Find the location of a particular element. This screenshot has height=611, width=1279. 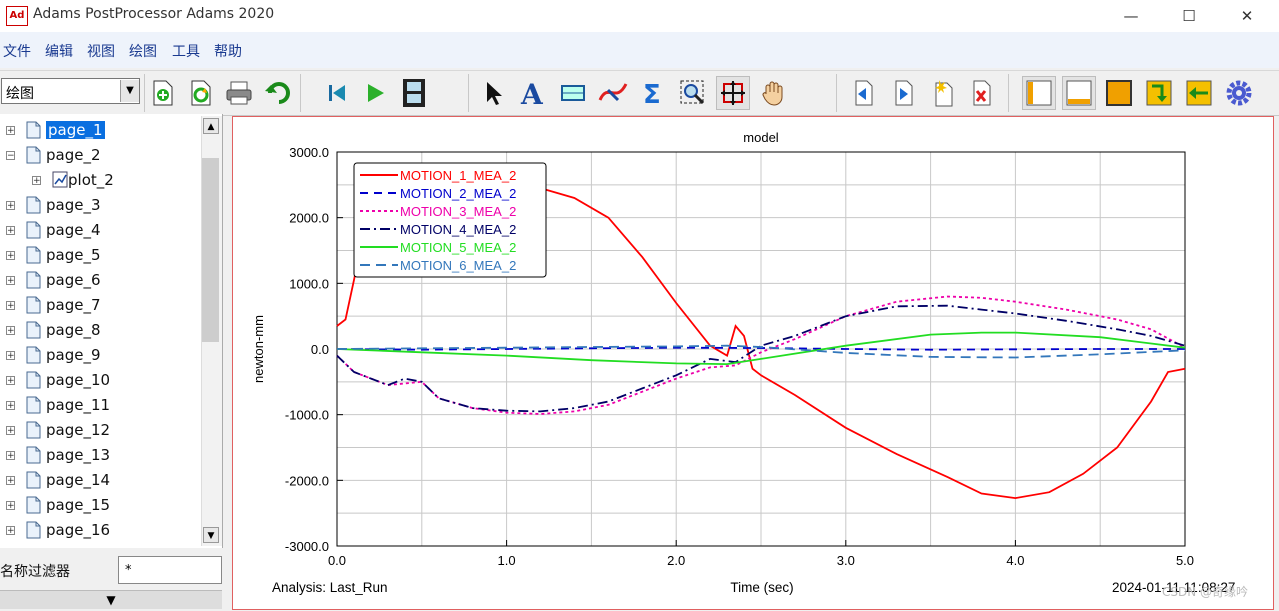

chevron-down-icon: ▼ is located at coordinates (129, 91).